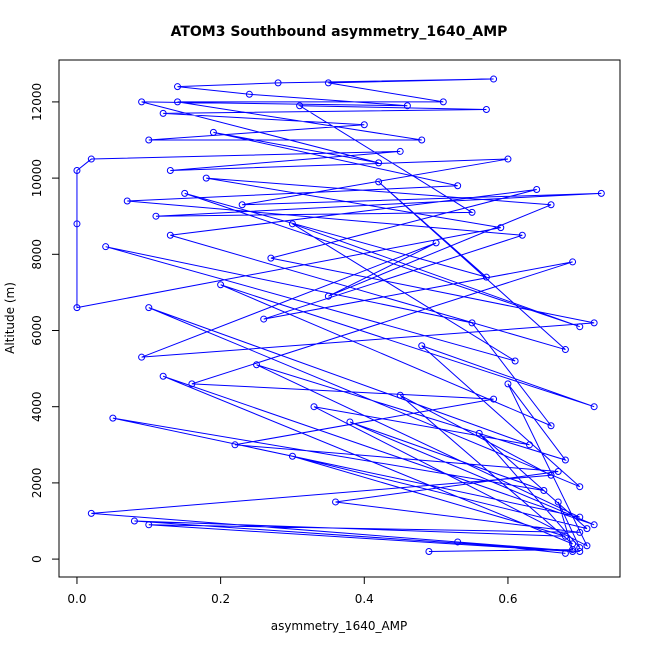  What do you see at coordinates (339, 32) in the screenshot?
I see `chart-title: ATOM3 Southbound asymmetry_1640_AMP` at bounding box center [339, 32].